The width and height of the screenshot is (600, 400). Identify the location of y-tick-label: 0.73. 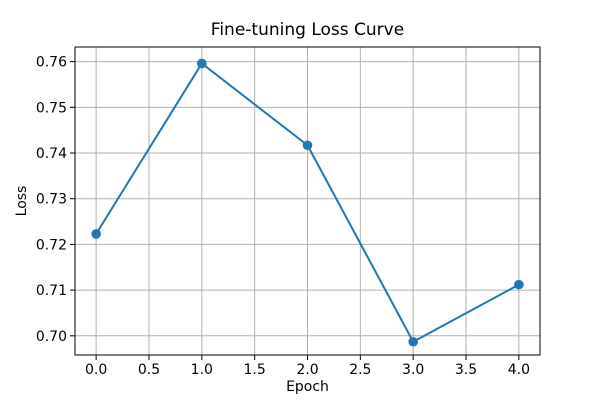
(51, 200).